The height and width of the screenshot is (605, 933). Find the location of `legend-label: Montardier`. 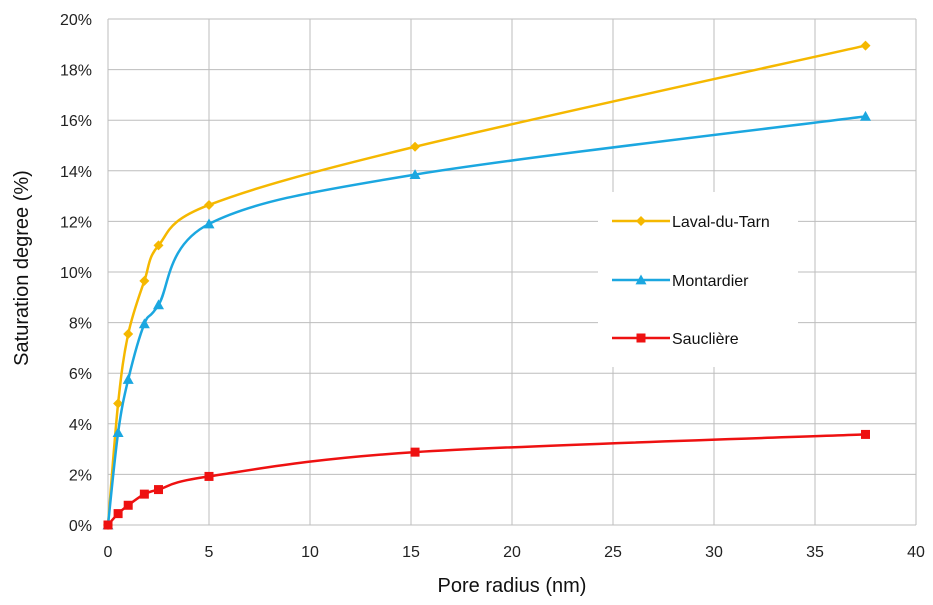

legend-label: Montardier is located at coordinates (710, 281).